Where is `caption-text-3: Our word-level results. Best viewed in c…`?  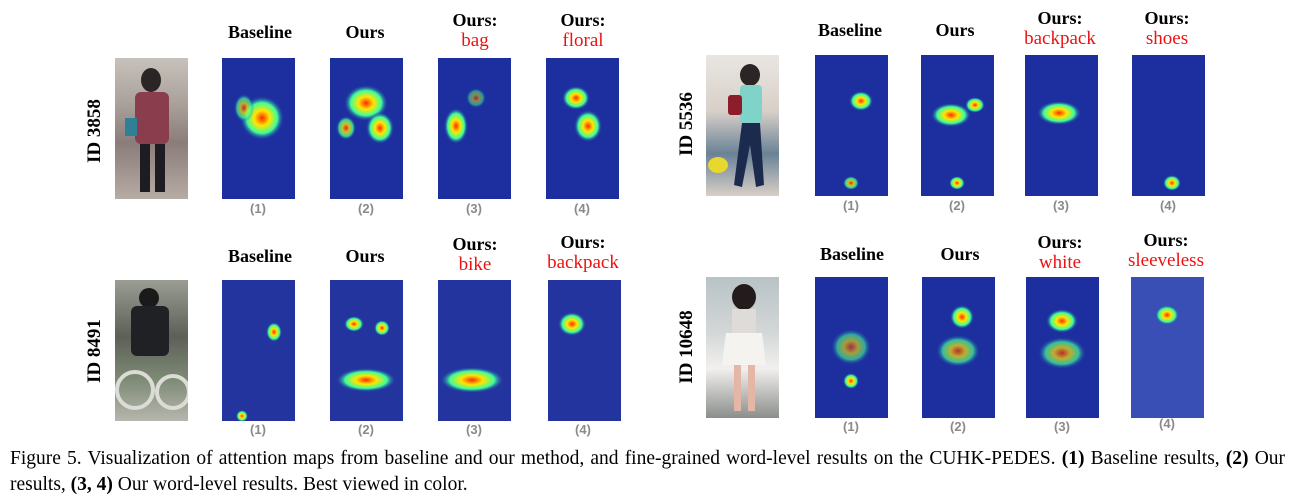
caption-text-3: Our word-level results. Best viewed in c… is located at coordinates (292, 484).